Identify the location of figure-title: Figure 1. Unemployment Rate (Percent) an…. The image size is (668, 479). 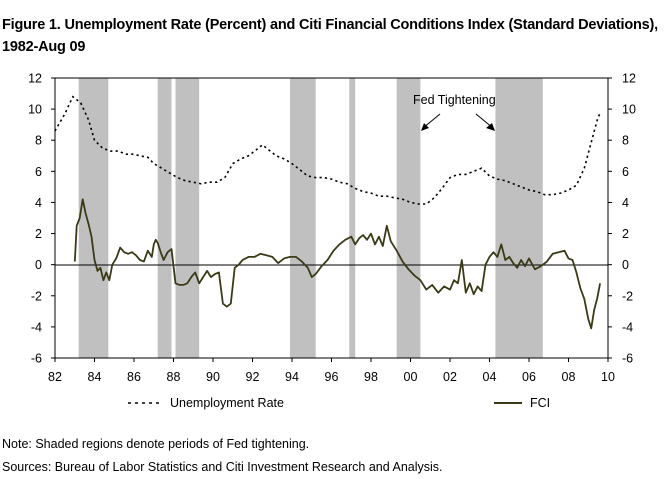
(330, 36).